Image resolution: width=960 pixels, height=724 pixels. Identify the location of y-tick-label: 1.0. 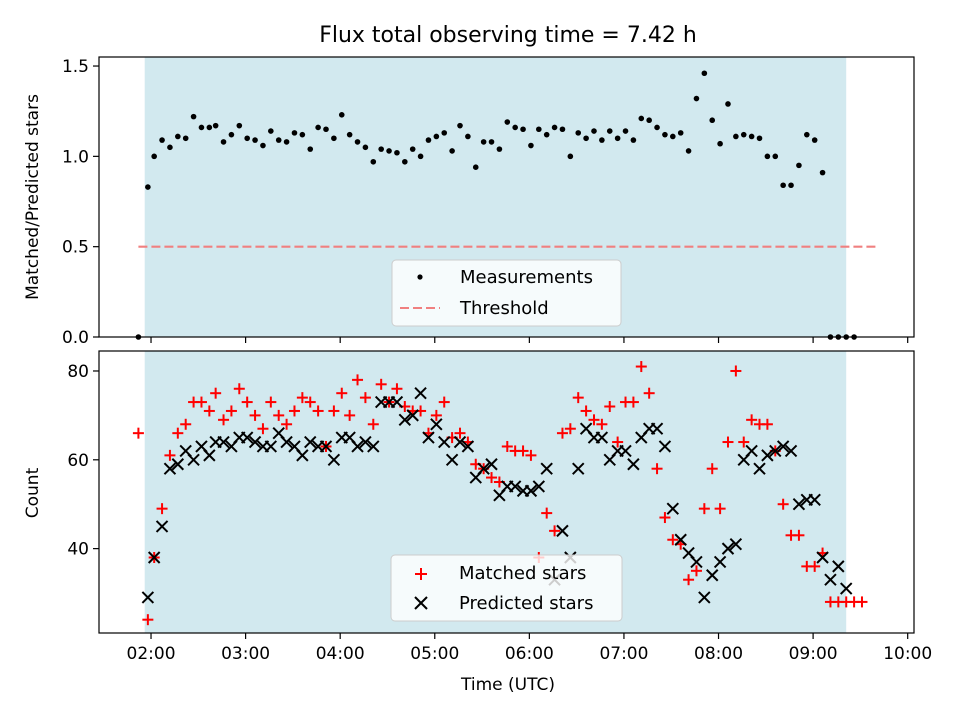
(75, 157).